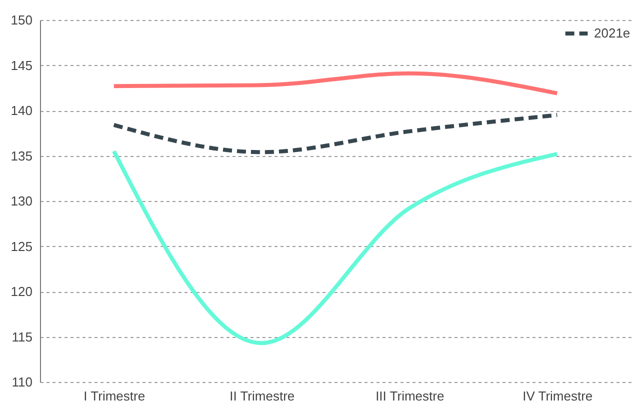 This screenshot has width=635, height=409. I want to click on y-tick-label: 140, so click(21, 110).